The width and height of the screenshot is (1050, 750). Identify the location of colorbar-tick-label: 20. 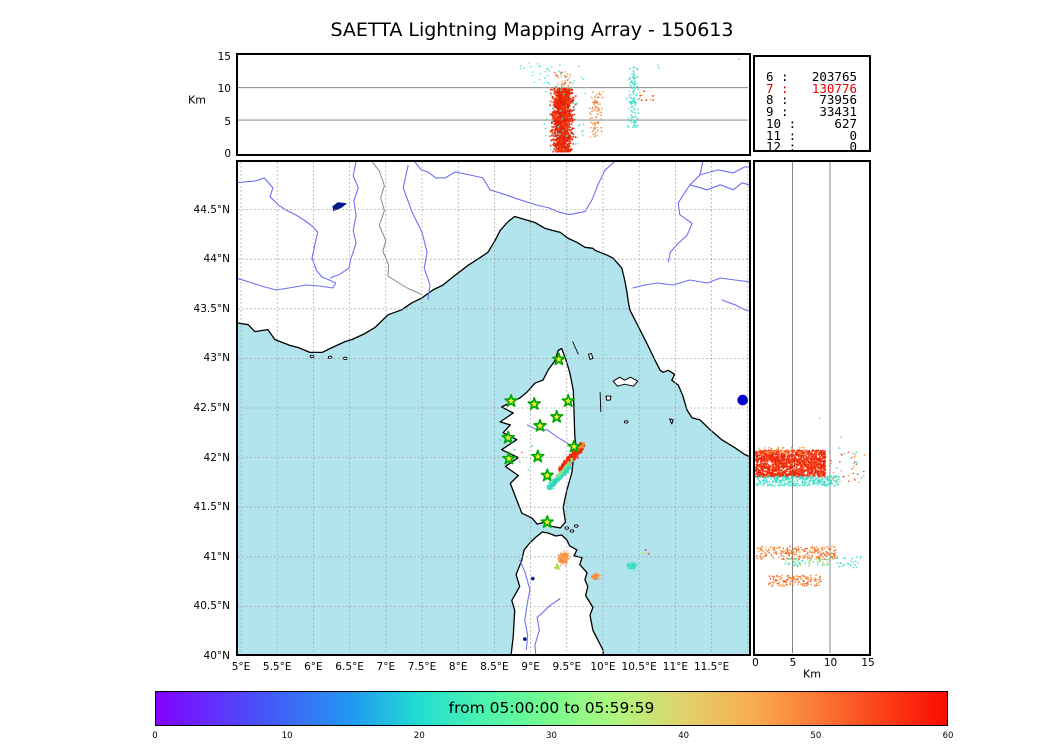
(419, 736).